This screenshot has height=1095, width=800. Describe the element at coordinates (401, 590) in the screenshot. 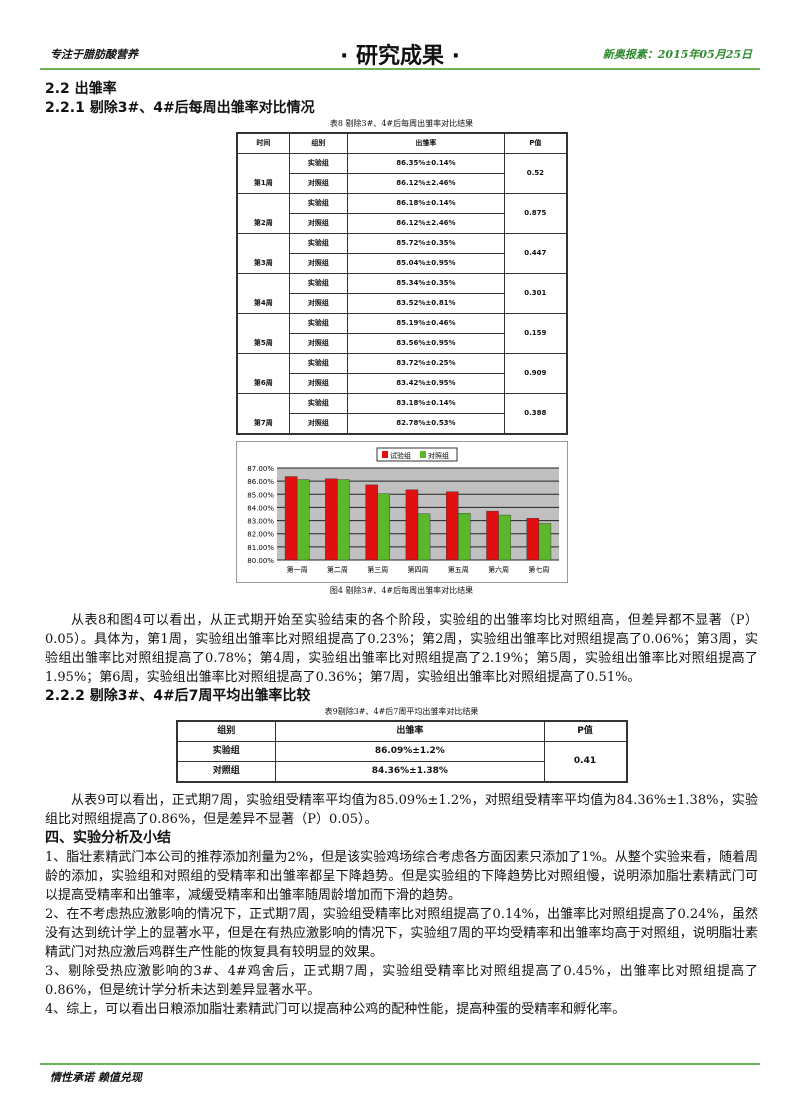

I see `figure4-caption: 图4 剔除3#、4#后每周出雏率对比结果` at that location.